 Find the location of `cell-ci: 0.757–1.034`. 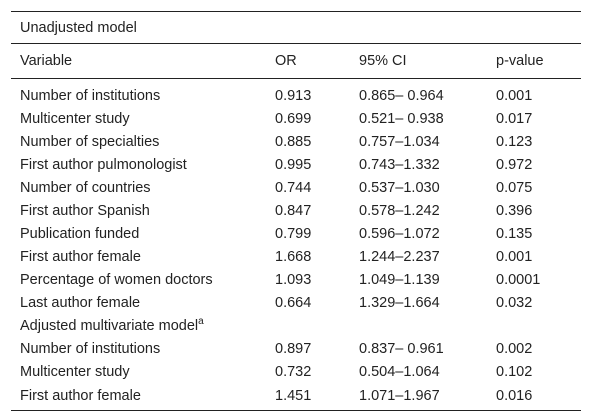

cell-ci: 0.757–1.034 is located at coordinates (399, 141).